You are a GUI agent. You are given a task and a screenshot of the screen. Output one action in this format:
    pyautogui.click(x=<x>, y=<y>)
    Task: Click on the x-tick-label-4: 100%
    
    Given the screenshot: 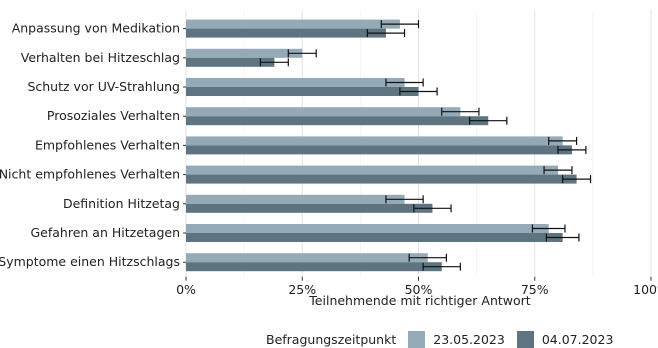 What is the action you would take?
    pyautogui.click(x=645, y=289)
    